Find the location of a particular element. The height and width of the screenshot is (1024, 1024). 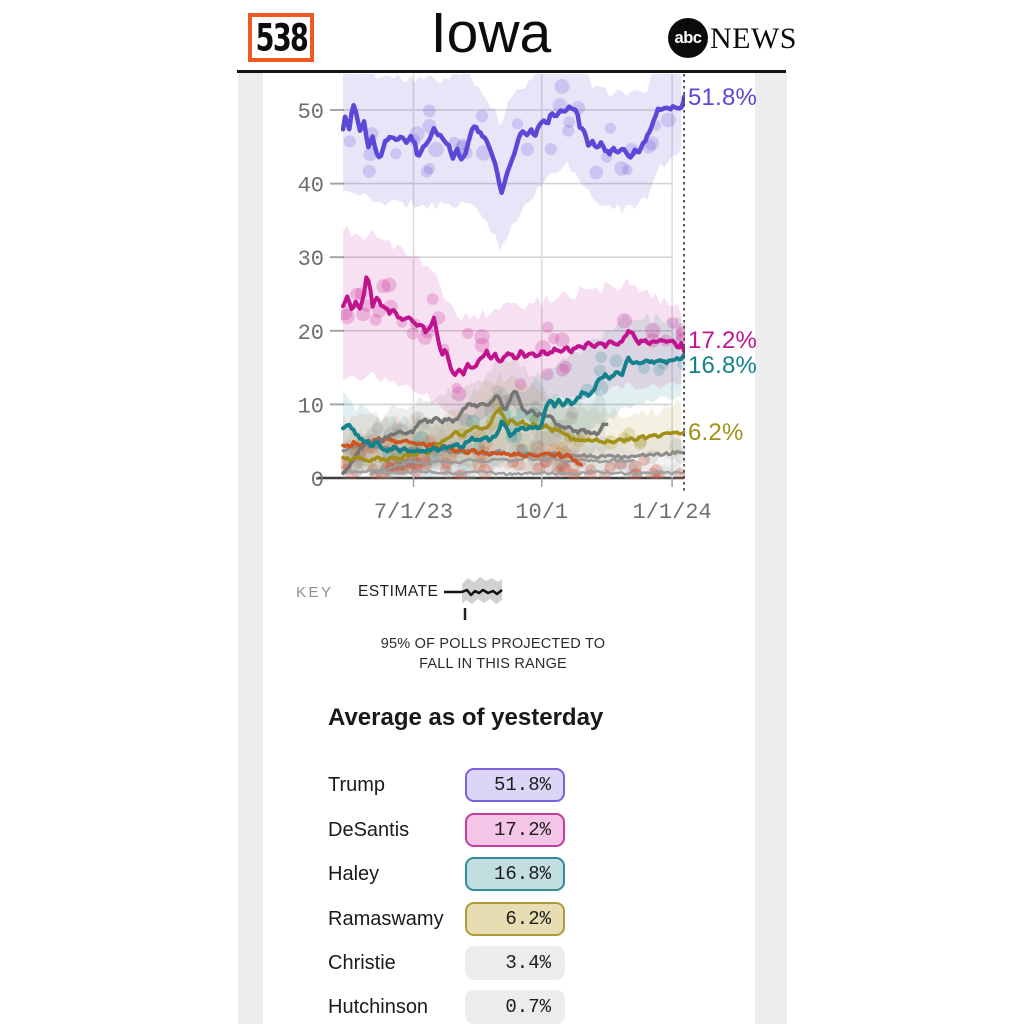

svg-text: 0 is located at coordinates (317, 480).